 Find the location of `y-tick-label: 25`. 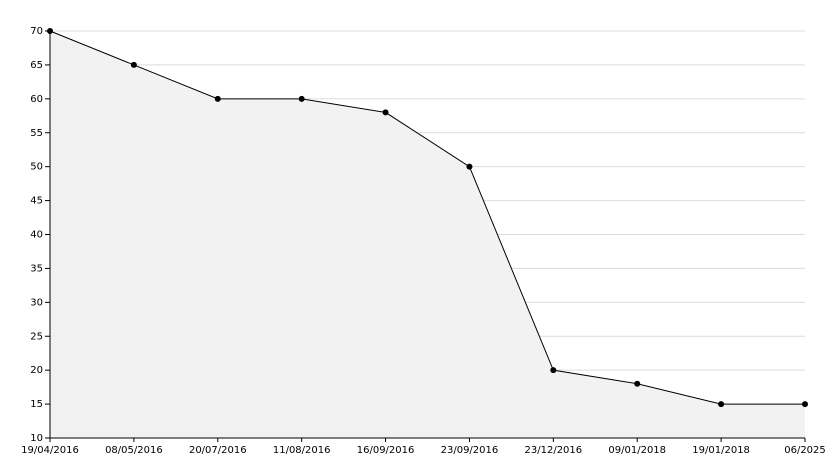

y-tick-label: 25 is located at coordinates (36, 336).